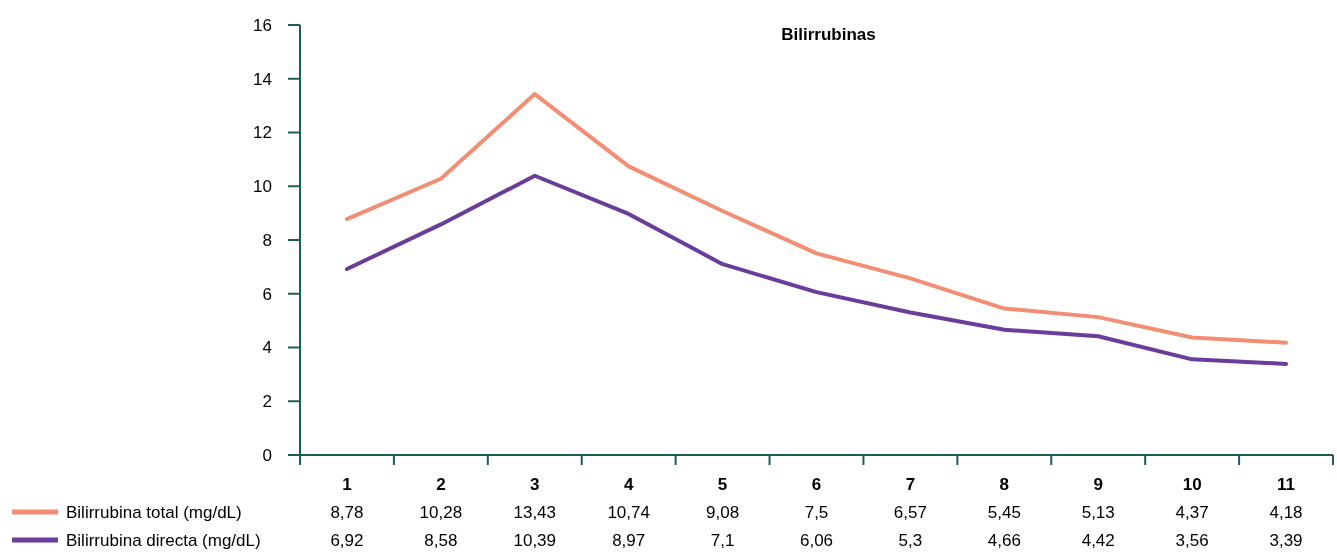 The height and width of the screenshot is (560, 1337). I want to click on data-label: 4,37, so click(1192, 512).